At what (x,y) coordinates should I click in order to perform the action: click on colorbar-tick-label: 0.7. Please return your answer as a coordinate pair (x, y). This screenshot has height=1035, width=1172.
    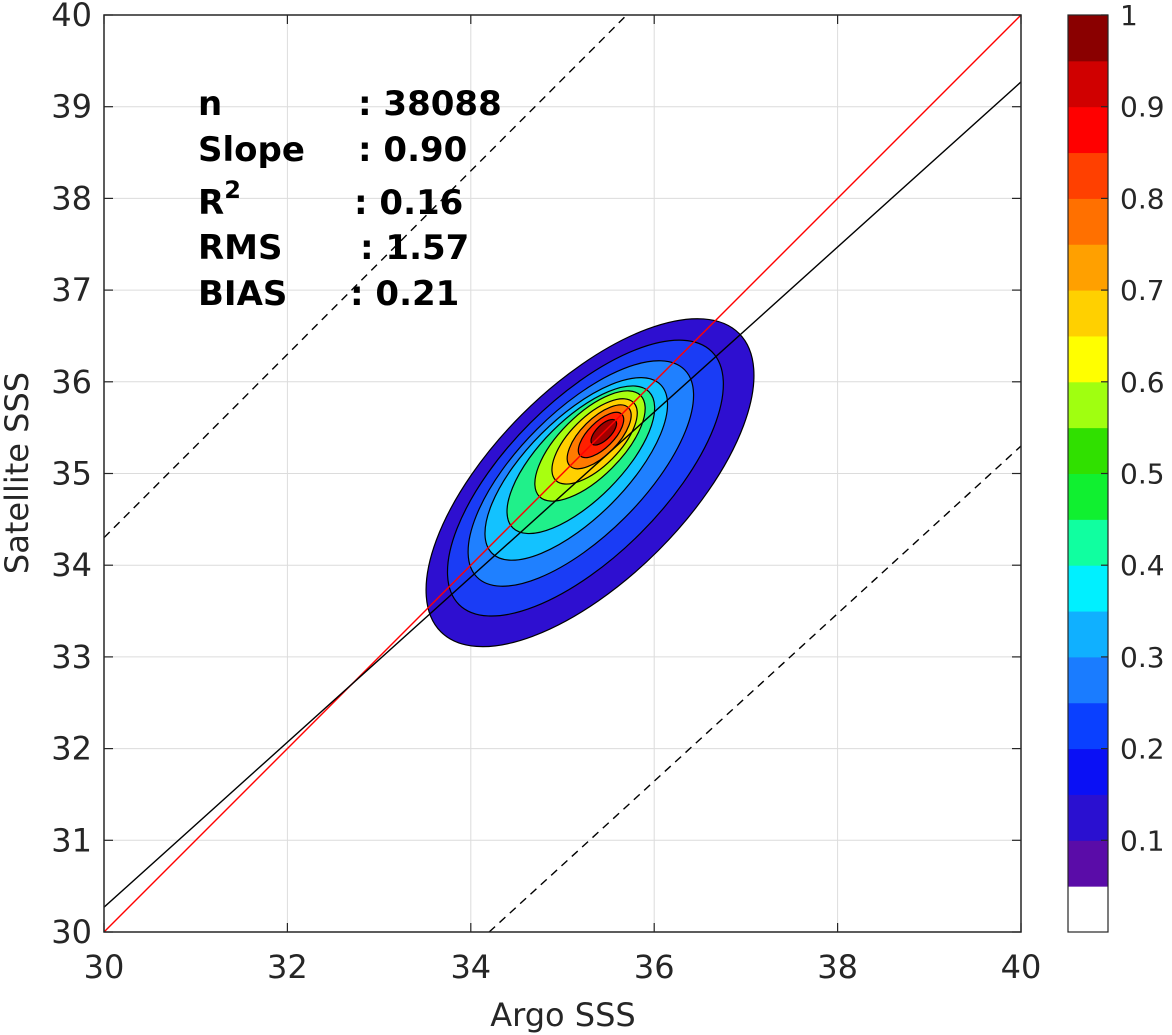
    Looking at the image, I should click on (1142, 290).